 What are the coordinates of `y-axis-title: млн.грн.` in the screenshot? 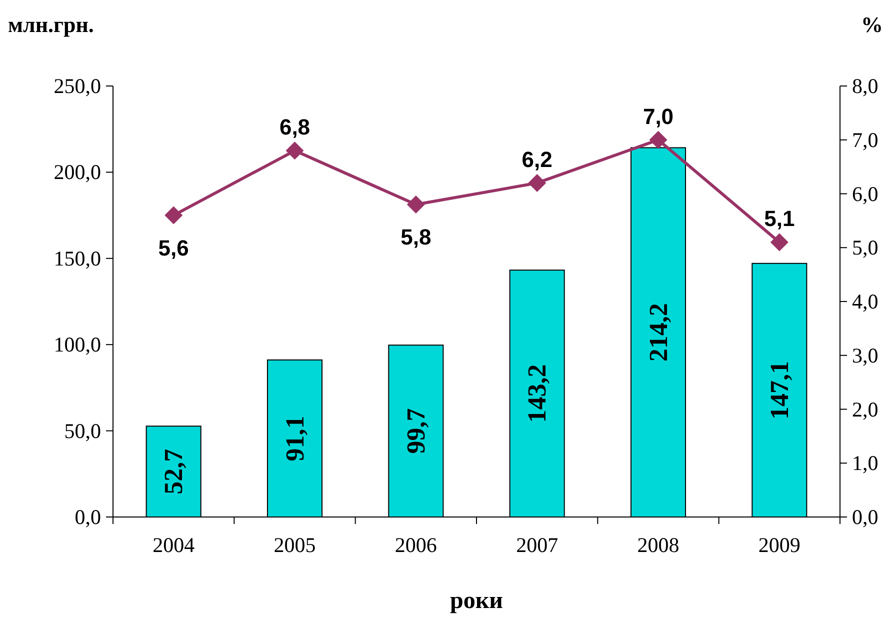 It's located at (51, 24).